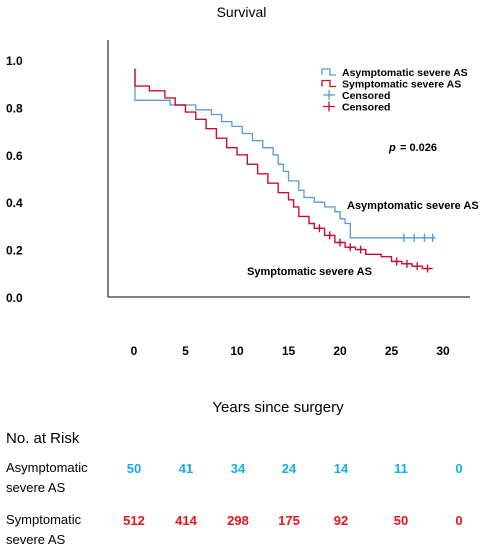  I want to click on risk-value-asym: 50, so click(134, 468).